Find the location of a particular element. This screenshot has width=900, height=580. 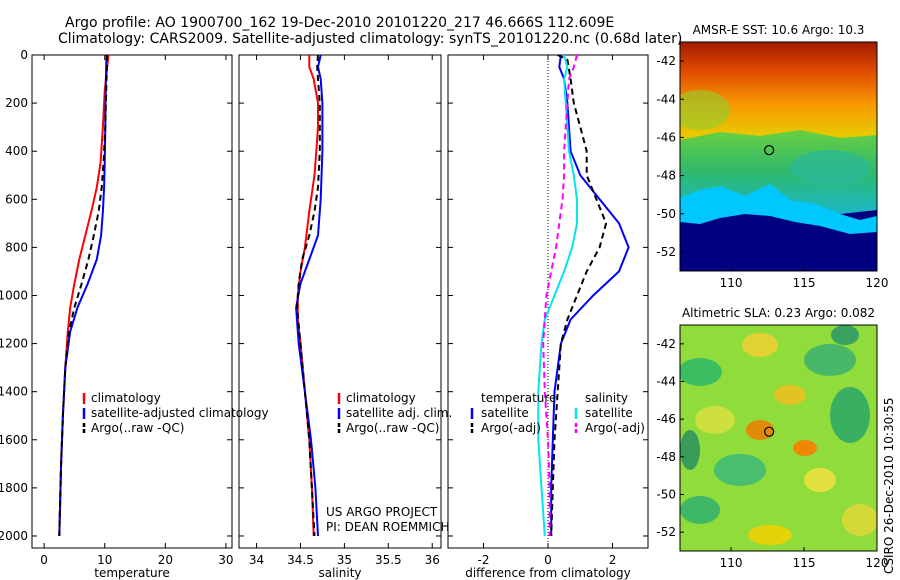

salinity-x-axis-label: salinity is located at coordinates (339, 573).